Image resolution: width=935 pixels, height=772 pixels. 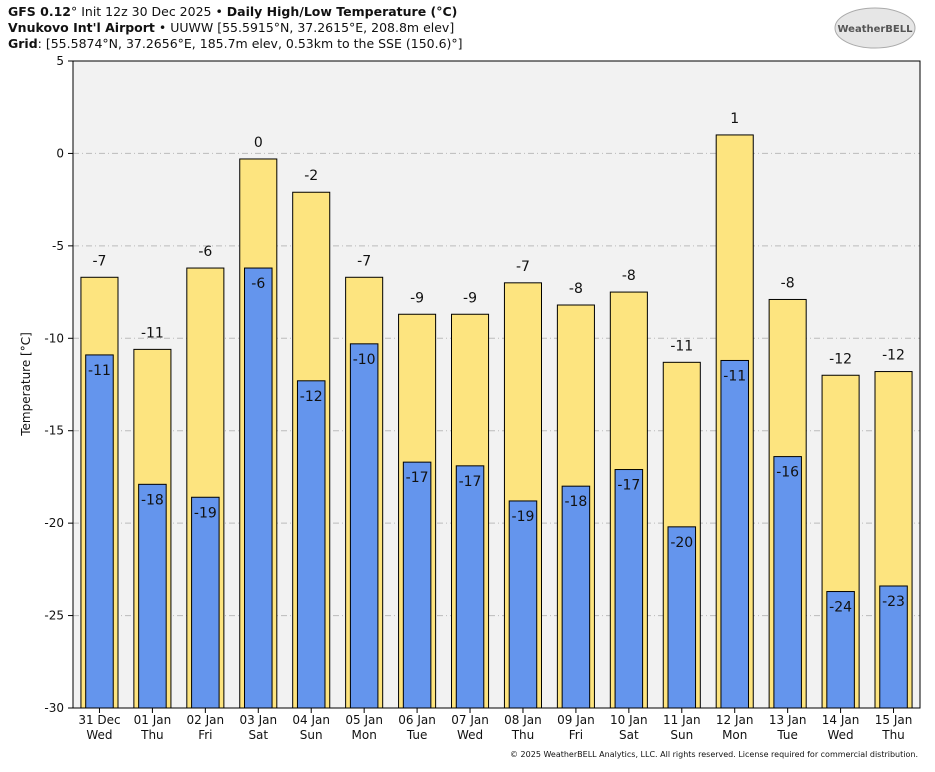 What do you see at coordinates (60, 153) in the screenshot?
I see `y-tick-label: 0` at bounding box center [60, 153].